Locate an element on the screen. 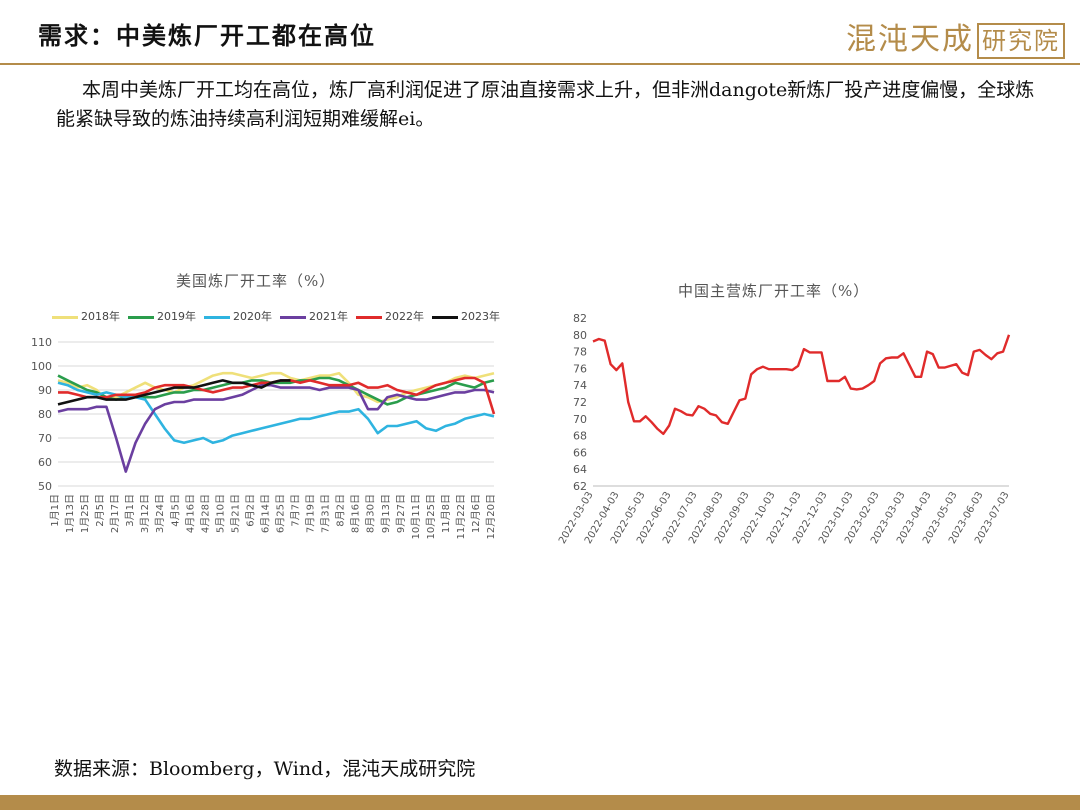  legend-item: 2020年 is located at coordinates (238, 316).